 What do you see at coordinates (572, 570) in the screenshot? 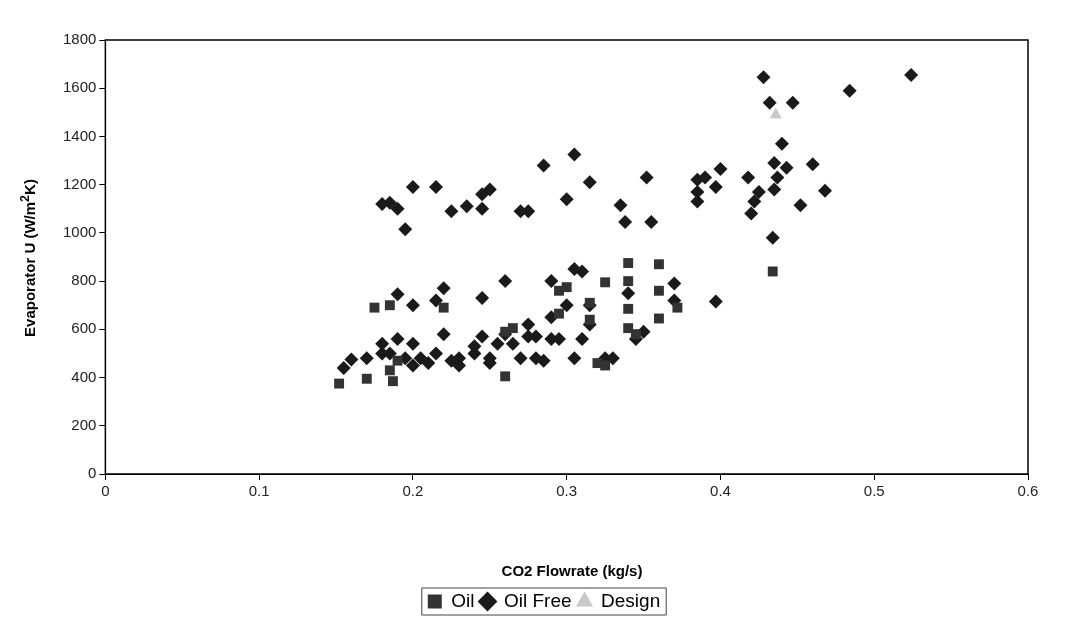
I see `x-axis-title: CO2 Flowrate (kg/s)` at bounding box center [572, 570].